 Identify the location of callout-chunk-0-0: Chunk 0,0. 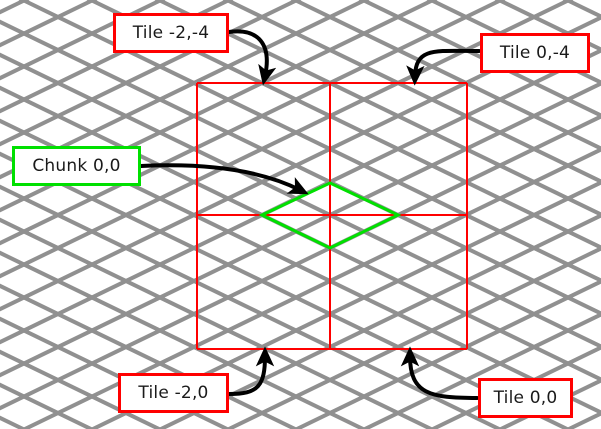
(76, 166).